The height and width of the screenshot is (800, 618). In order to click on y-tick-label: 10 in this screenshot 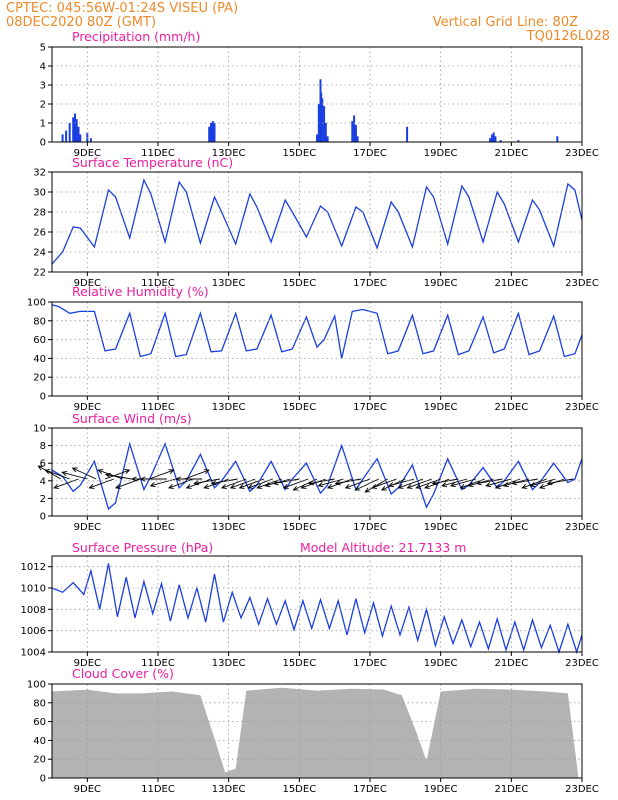, I will do `click(39, 429)`.